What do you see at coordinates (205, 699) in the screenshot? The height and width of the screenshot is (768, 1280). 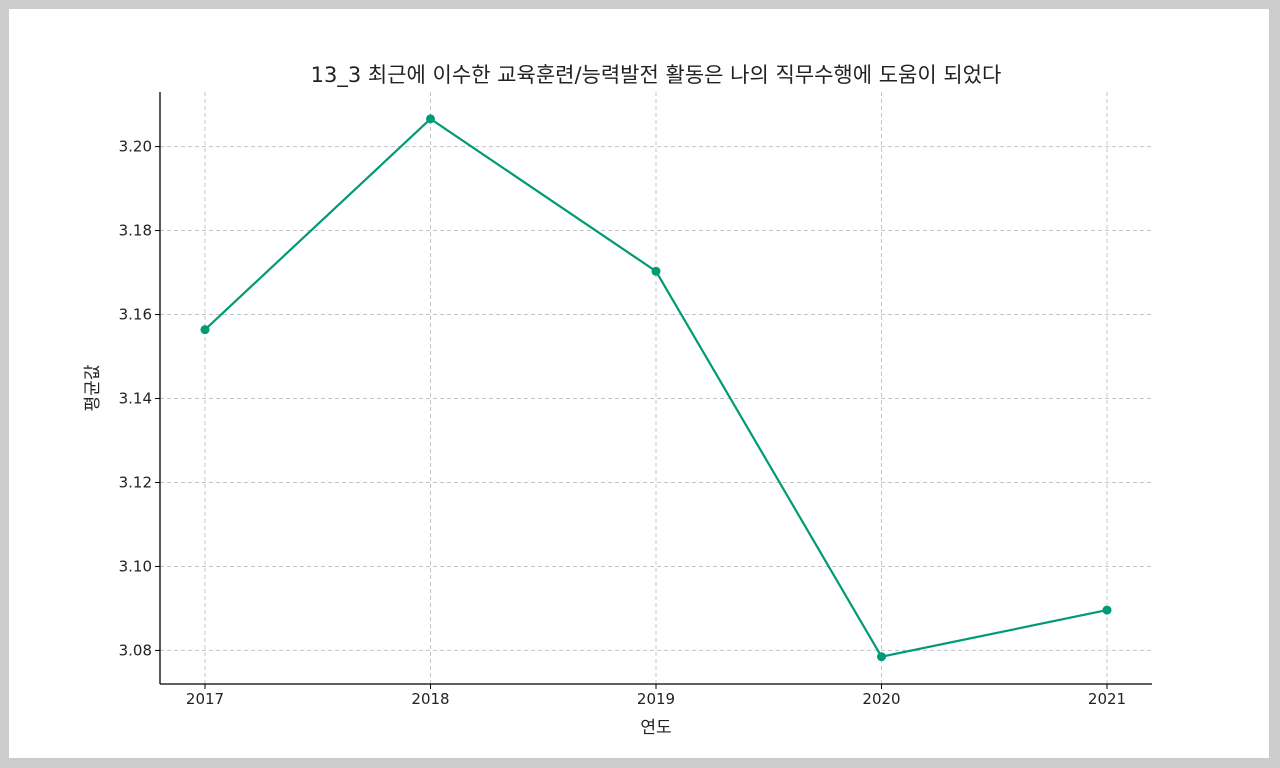 I see `x-tick-label: 2017` at bounding box center [205, 699].